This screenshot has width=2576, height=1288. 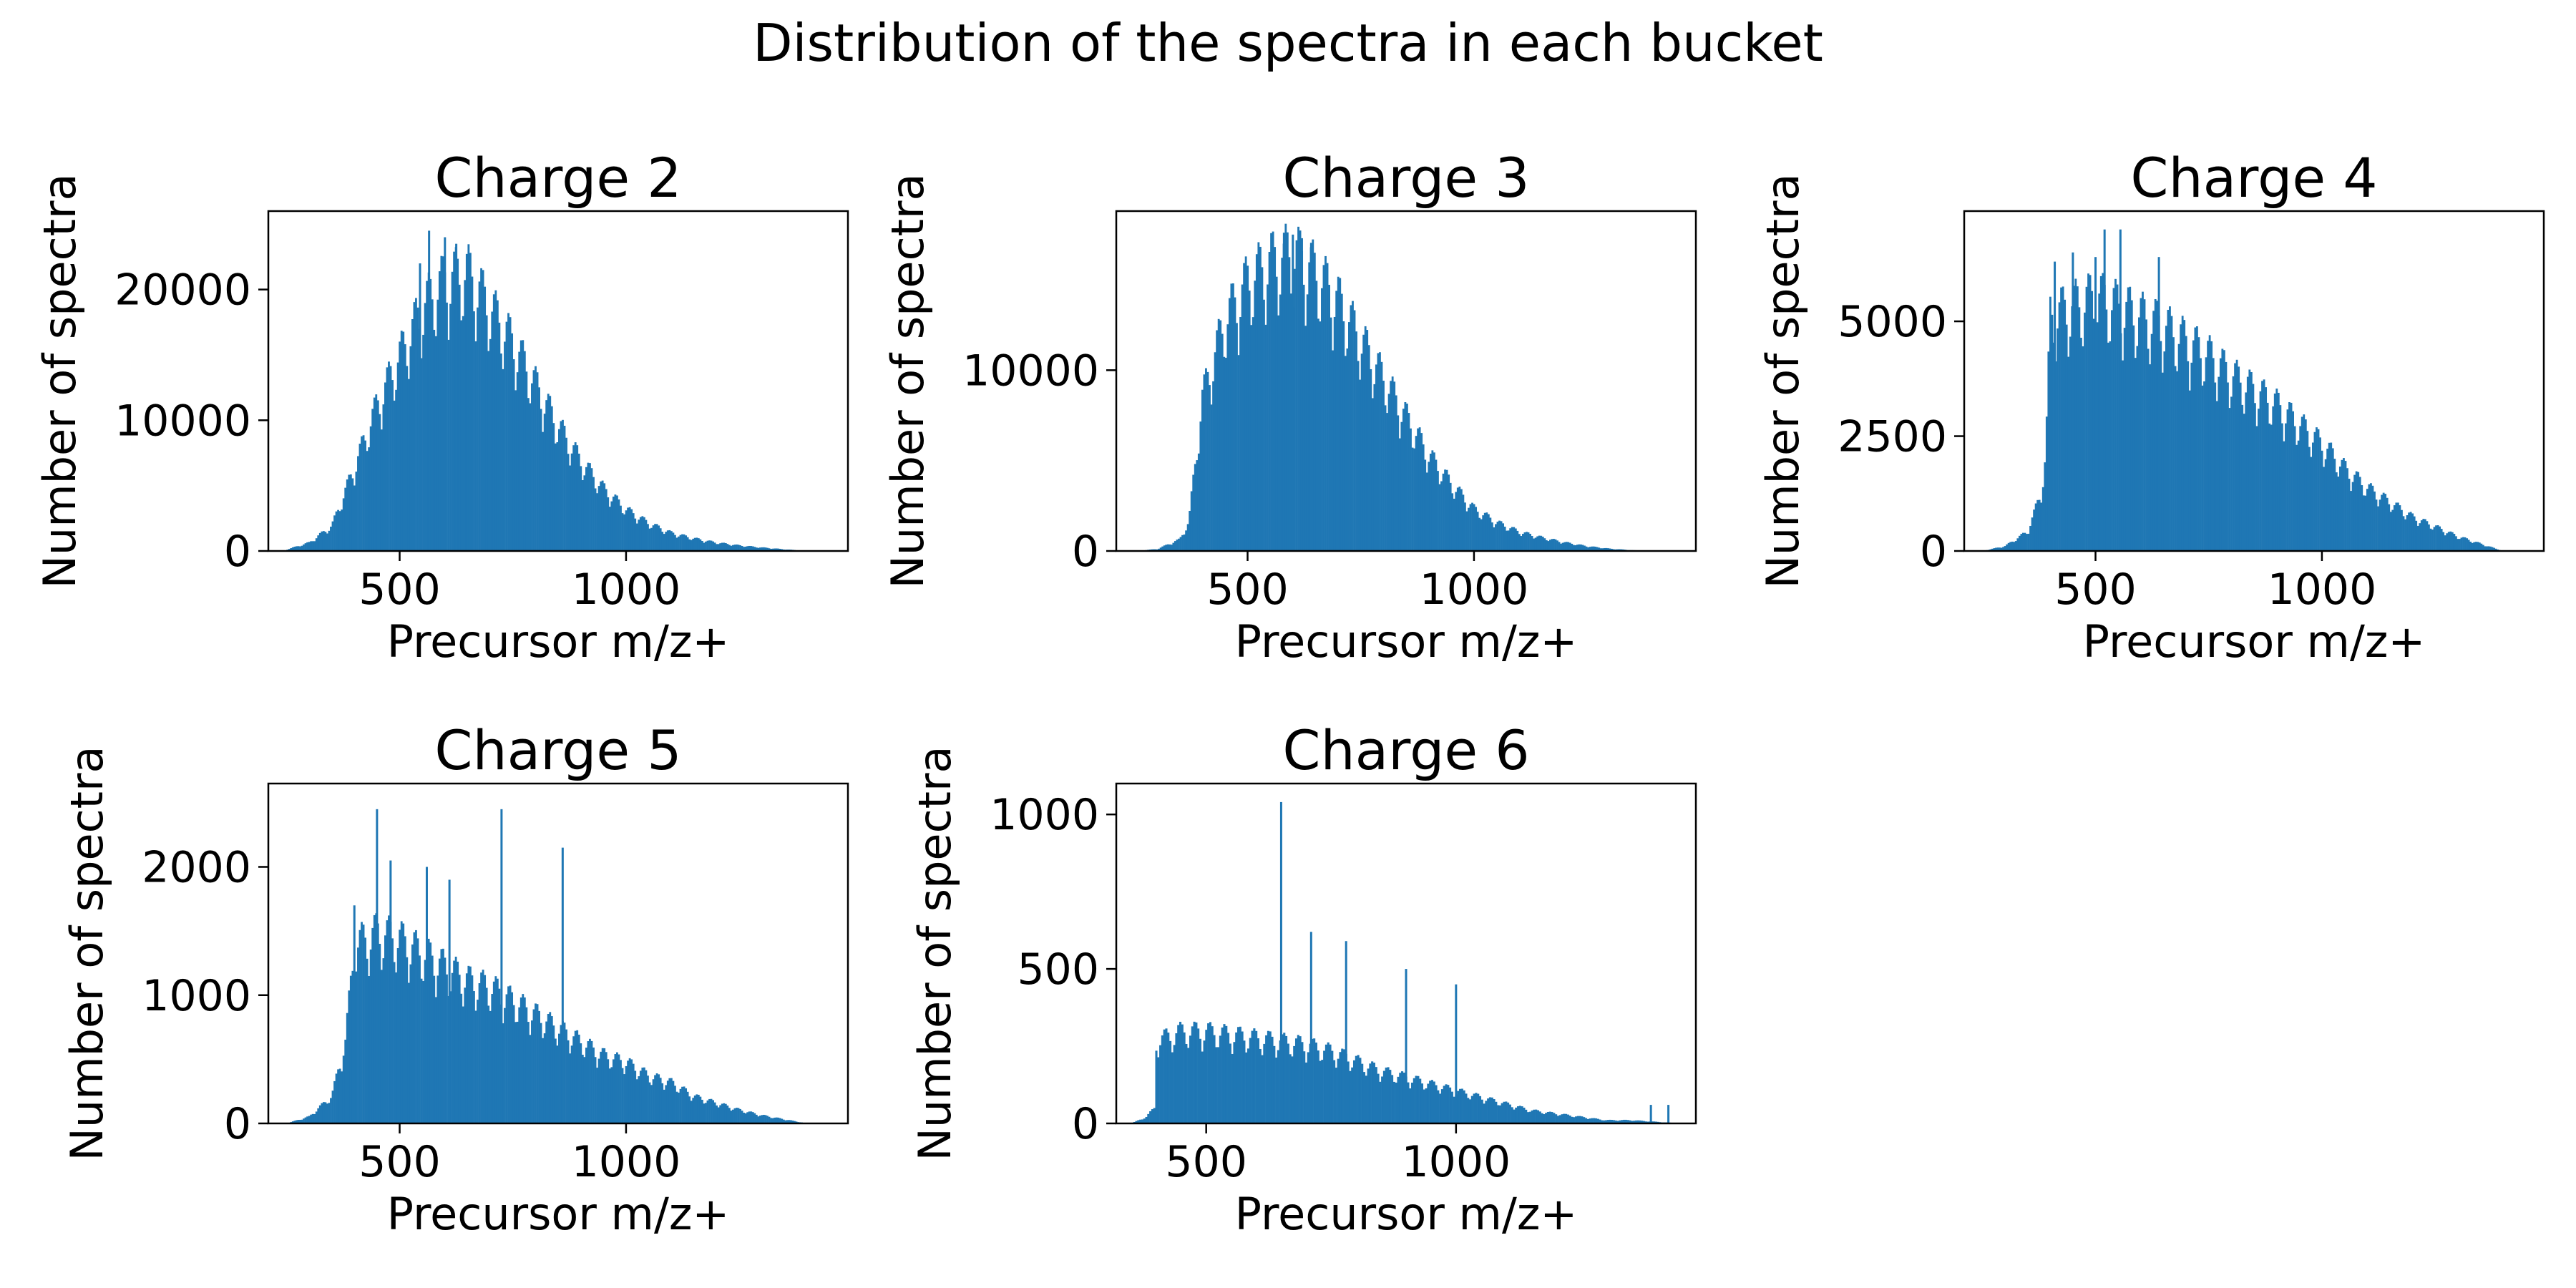 What do you see at coordinates (1085, 552) in the screenshot?
I see `y-tick-label: 0` at bounding box center [1085, 552].